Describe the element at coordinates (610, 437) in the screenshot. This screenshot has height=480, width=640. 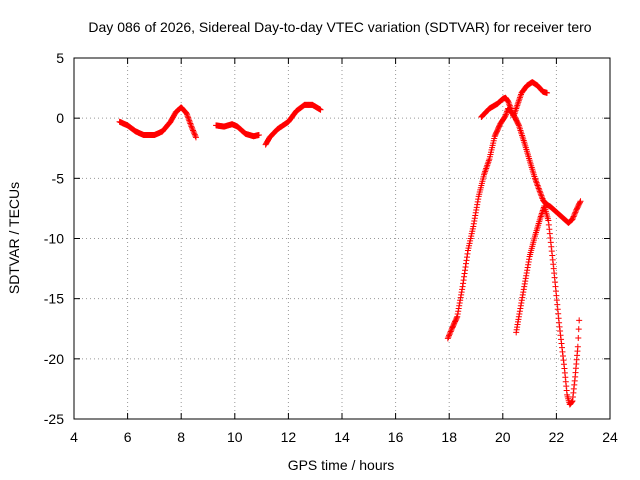
I see `x-tick-label: 24` at that location.